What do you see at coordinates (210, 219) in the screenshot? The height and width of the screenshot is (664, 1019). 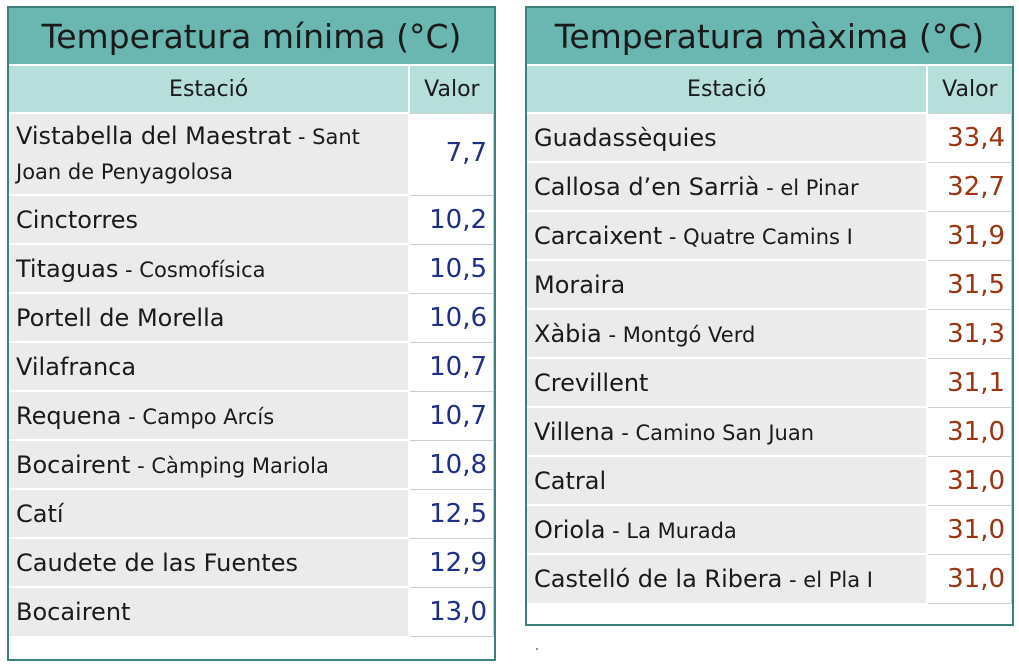 I see `station-cell: Cinctorres` at bounding box center [210, 219].